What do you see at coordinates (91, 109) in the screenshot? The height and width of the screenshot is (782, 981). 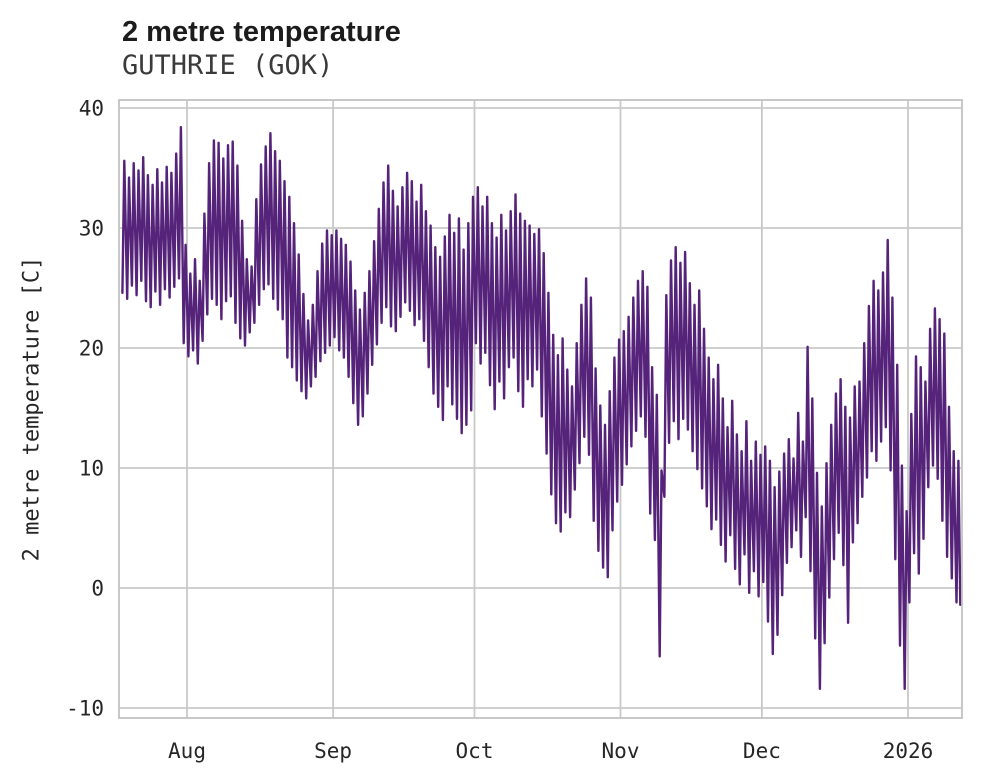 I see `y-tick-label: 40` at bounding box center [91, 109].